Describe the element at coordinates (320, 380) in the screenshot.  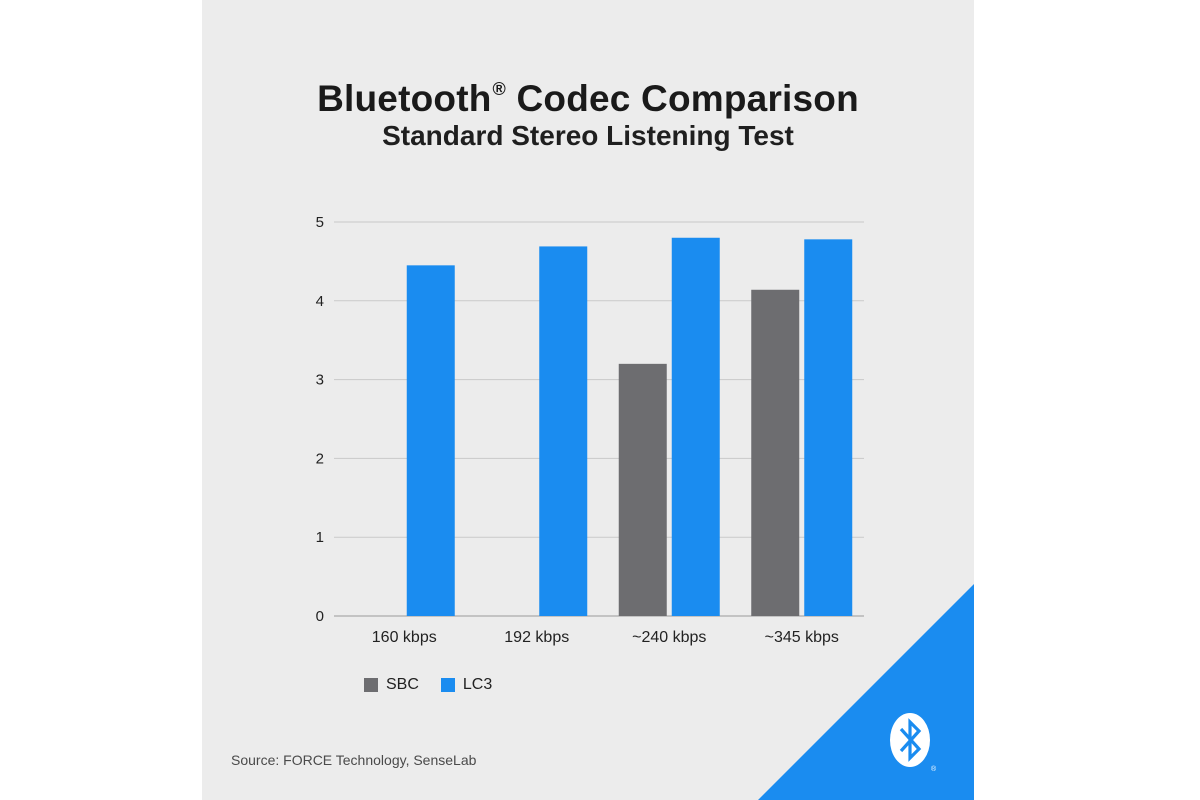
I see `y-tick-label: 3` at that location.